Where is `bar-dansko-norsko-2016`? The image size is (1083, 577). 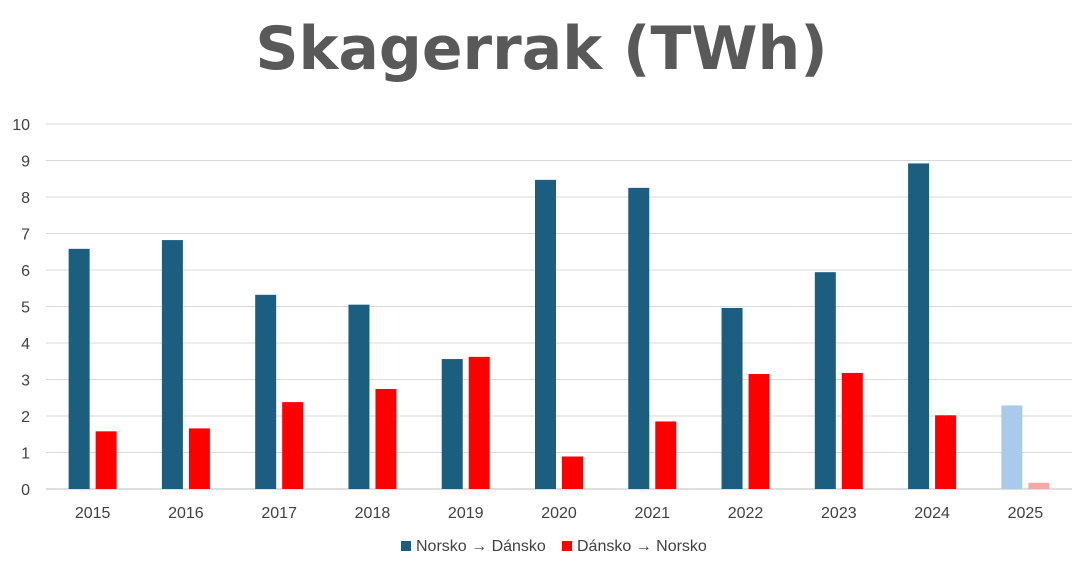 bar-dansko-norsko-2016 is located at coordinates (199, 458).